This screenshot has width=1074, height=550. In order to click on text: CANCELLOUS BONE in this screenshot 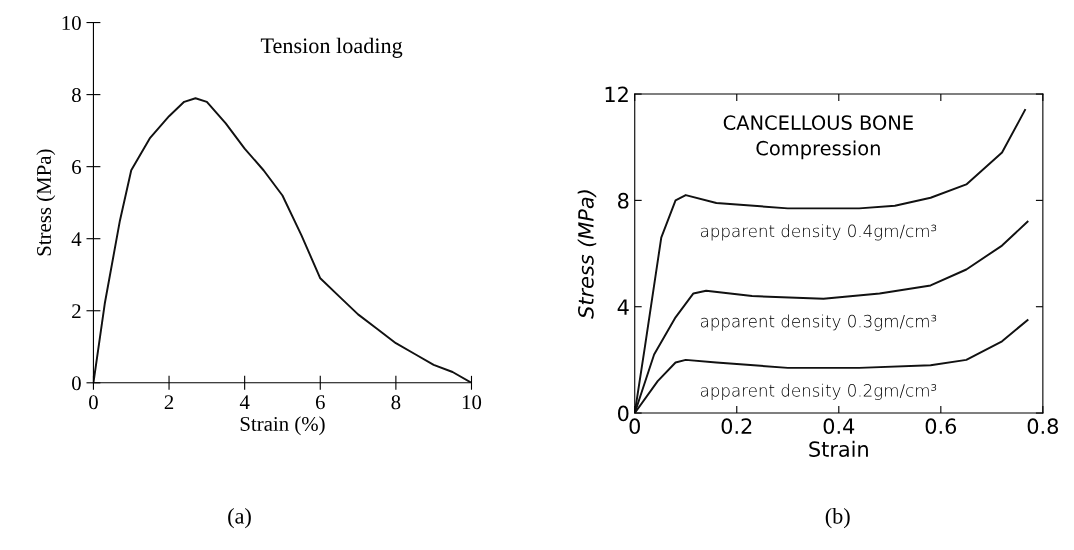, I will do `click(818, 122)`.